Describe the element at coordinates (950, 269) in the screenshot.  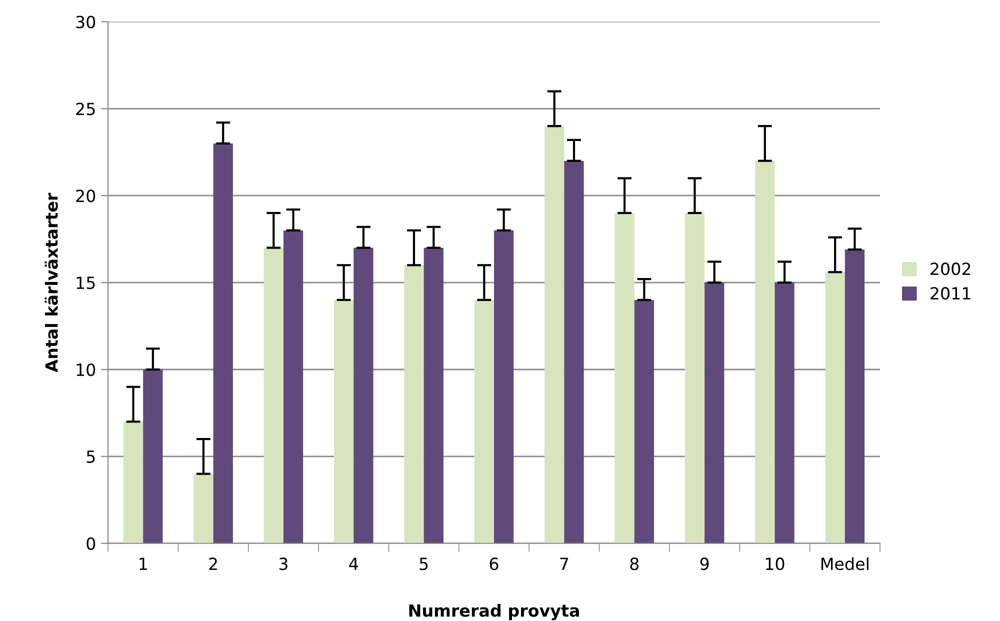
I see `legend-label: 2002` at that location.